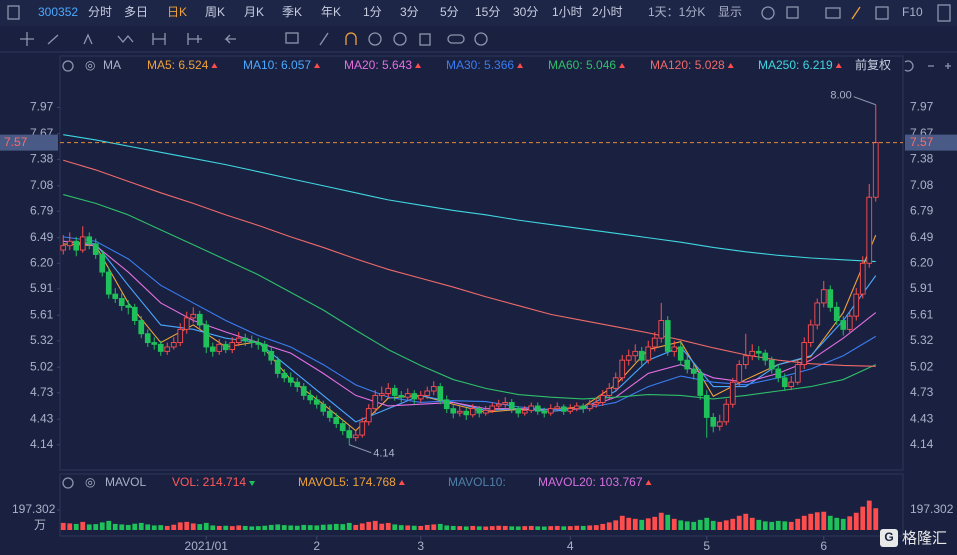  Describe the element at coordinates (177, 12) in the screenshot. I see `period-tab: 日K` at that location.